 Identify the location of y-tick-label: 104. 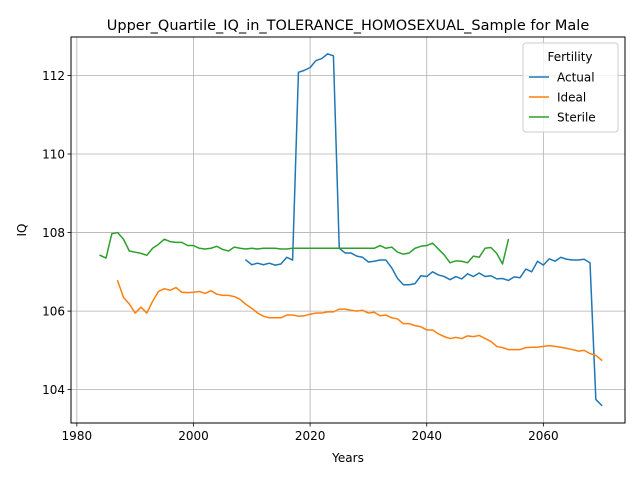
(53, 390).